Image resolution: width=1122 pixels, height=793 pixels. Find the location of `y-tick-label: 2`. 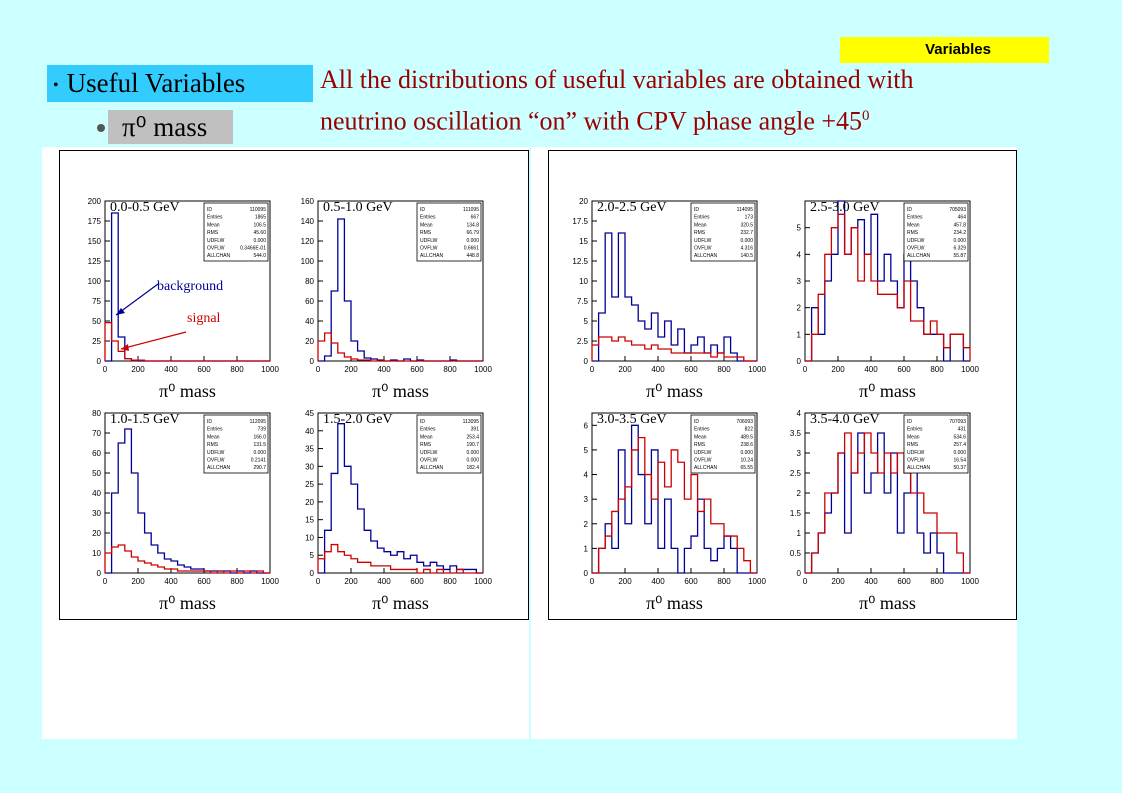

y-tick-label: 2 is located at coordinates (799, 493).